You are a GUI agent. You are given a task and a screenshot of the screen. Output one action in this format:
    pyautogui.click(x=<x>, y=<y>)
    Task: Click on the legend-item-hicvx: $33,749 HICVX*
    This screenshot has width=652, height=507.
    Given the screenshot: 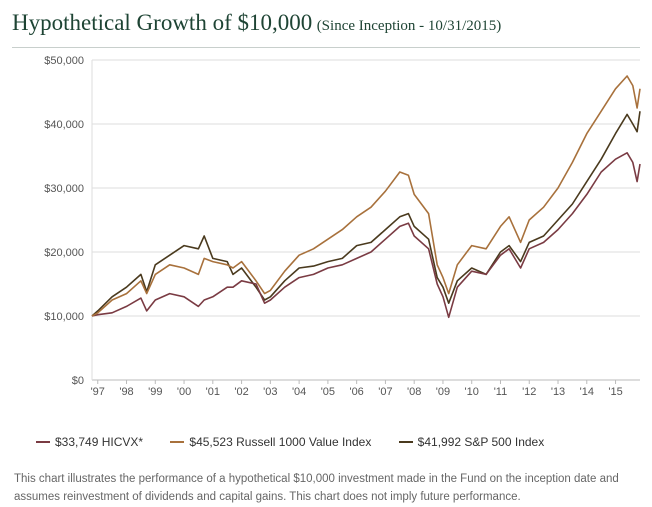 What is the action you would take?
    pyautogui.click(x=89, y=442)
    